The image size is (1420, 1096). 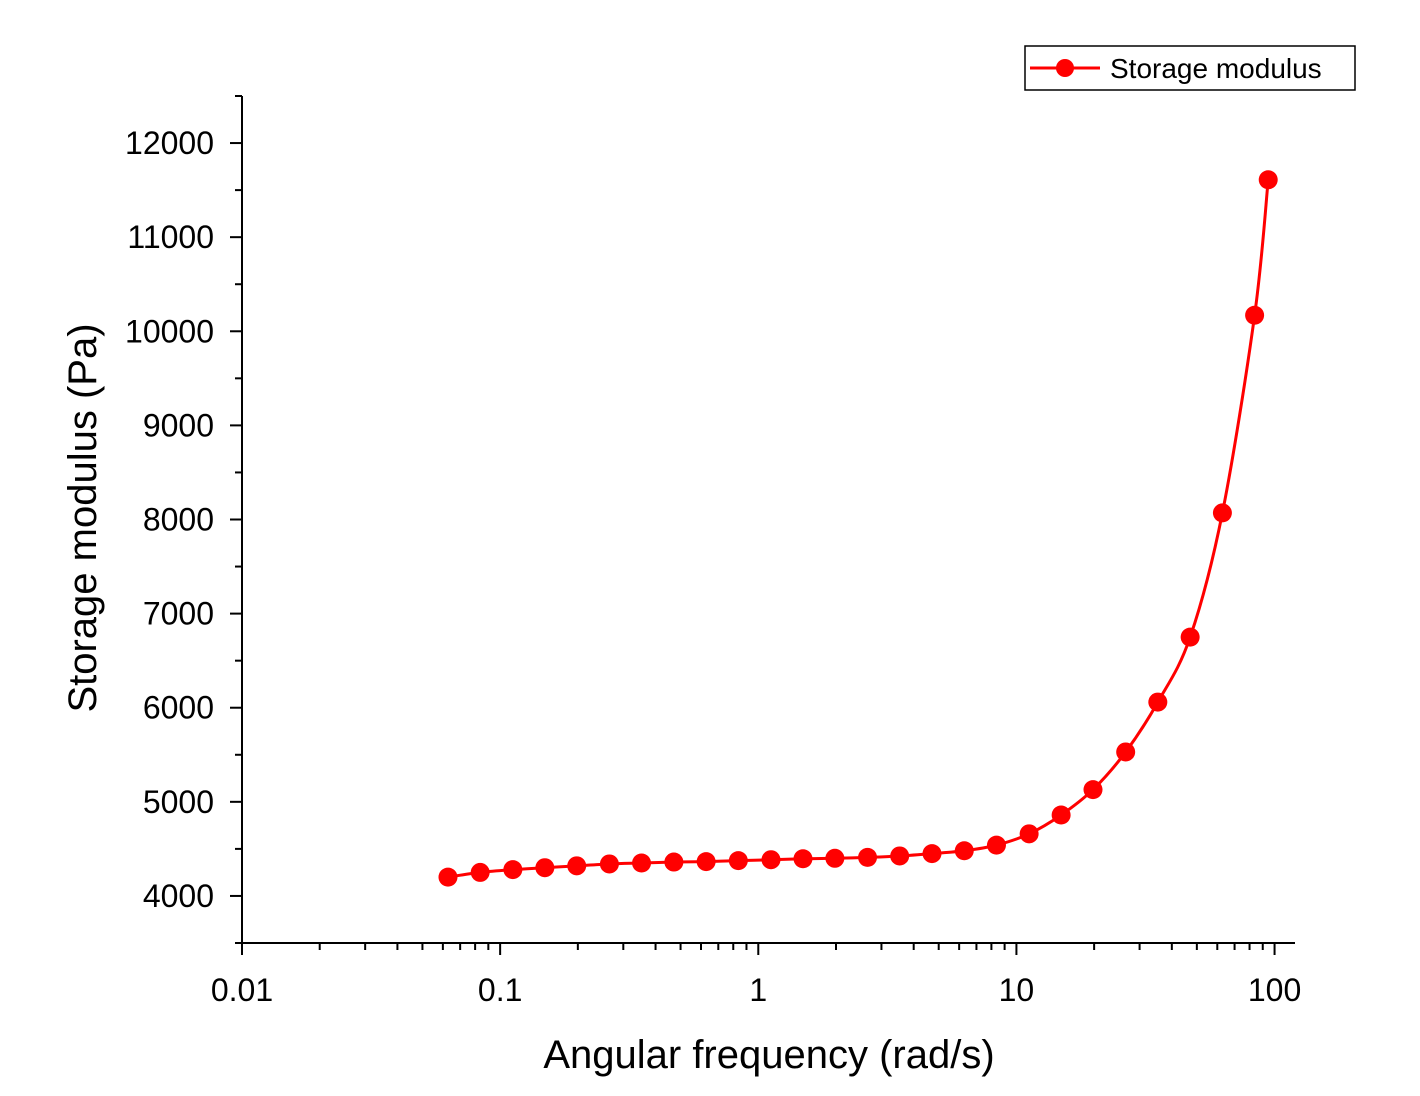 I want to click on x-tick-label: 100, so click(x=1274, y=990).